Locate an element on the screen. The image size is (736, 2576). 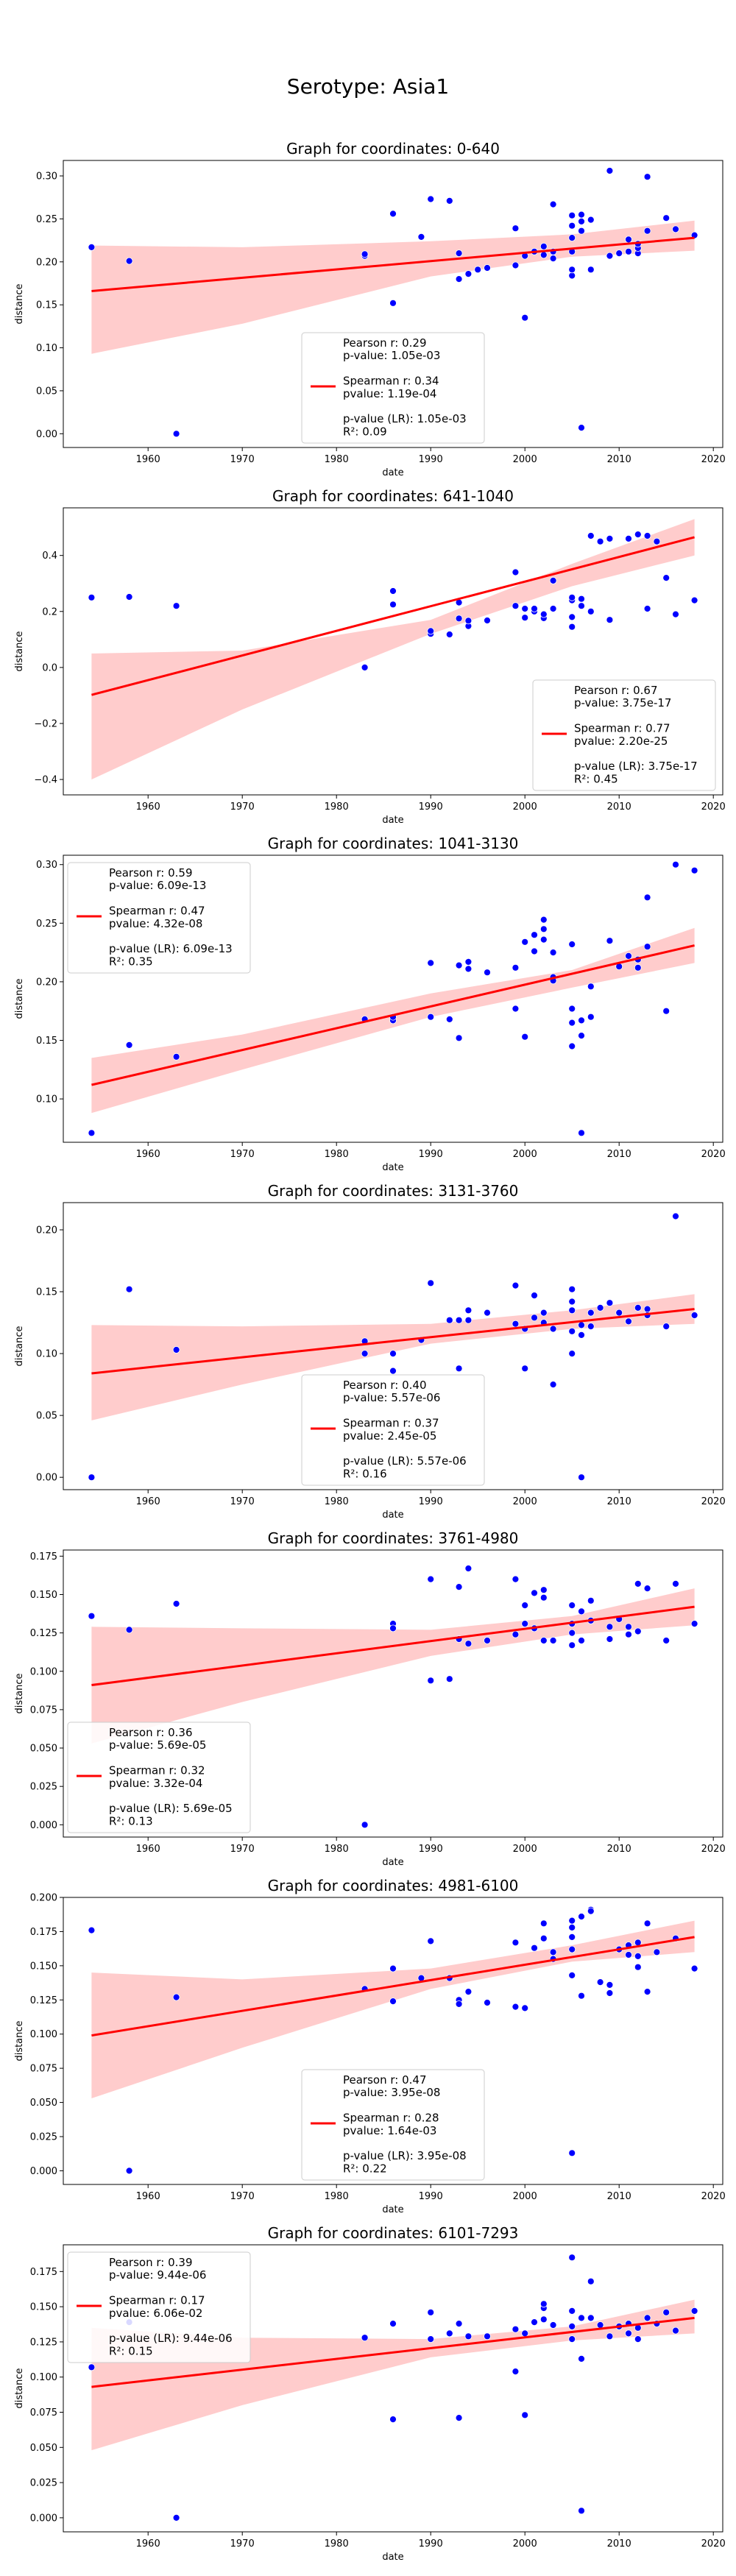
legend-text: Spearman r: 0.34 is located at coordinates (391, 381).